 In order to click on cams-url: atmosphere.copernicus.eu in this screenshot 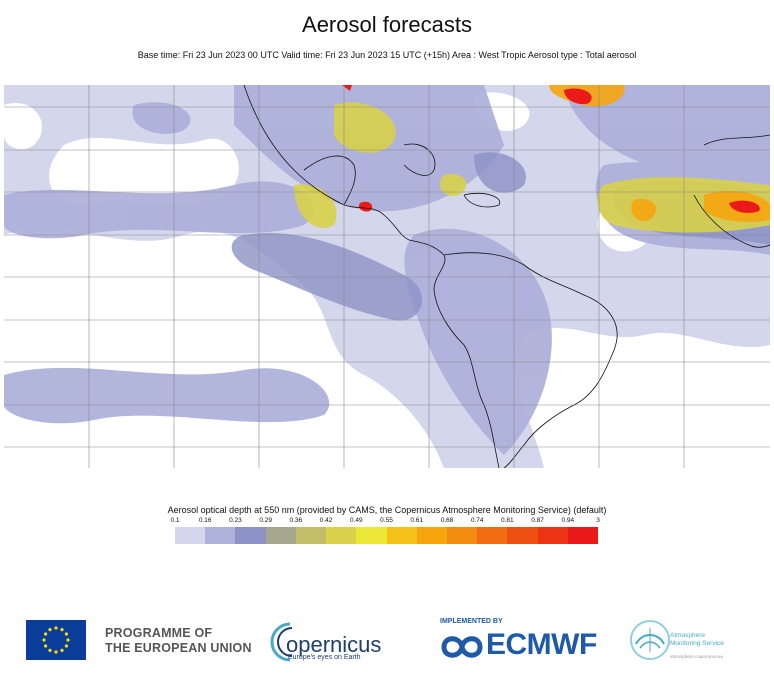, I will do `click(697, 656)`.